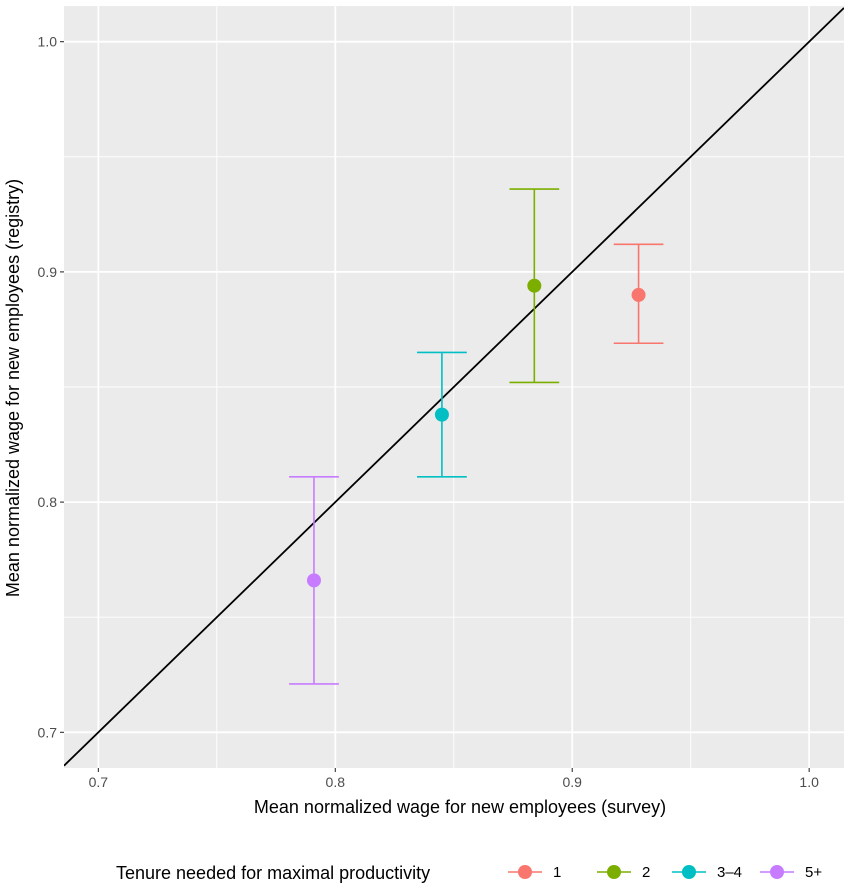 The width and height of the screenshot is (855, 888). I want to click on series-5+, so click(314, 580).